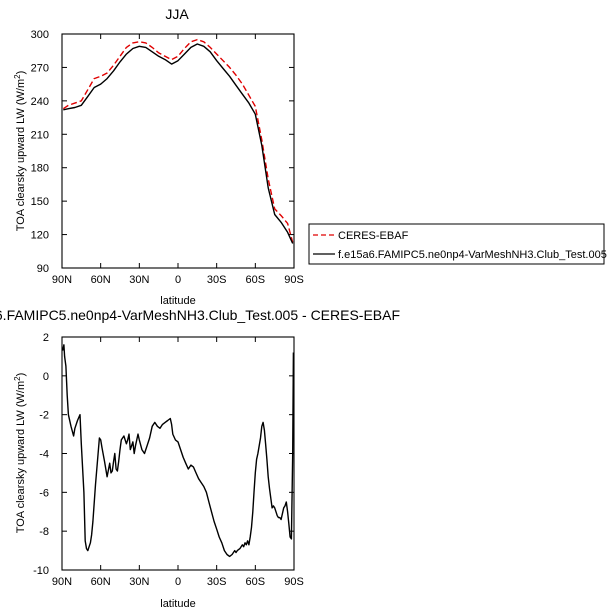  I want to click on bottom-y-tick-label: -8, so click(44, 532).